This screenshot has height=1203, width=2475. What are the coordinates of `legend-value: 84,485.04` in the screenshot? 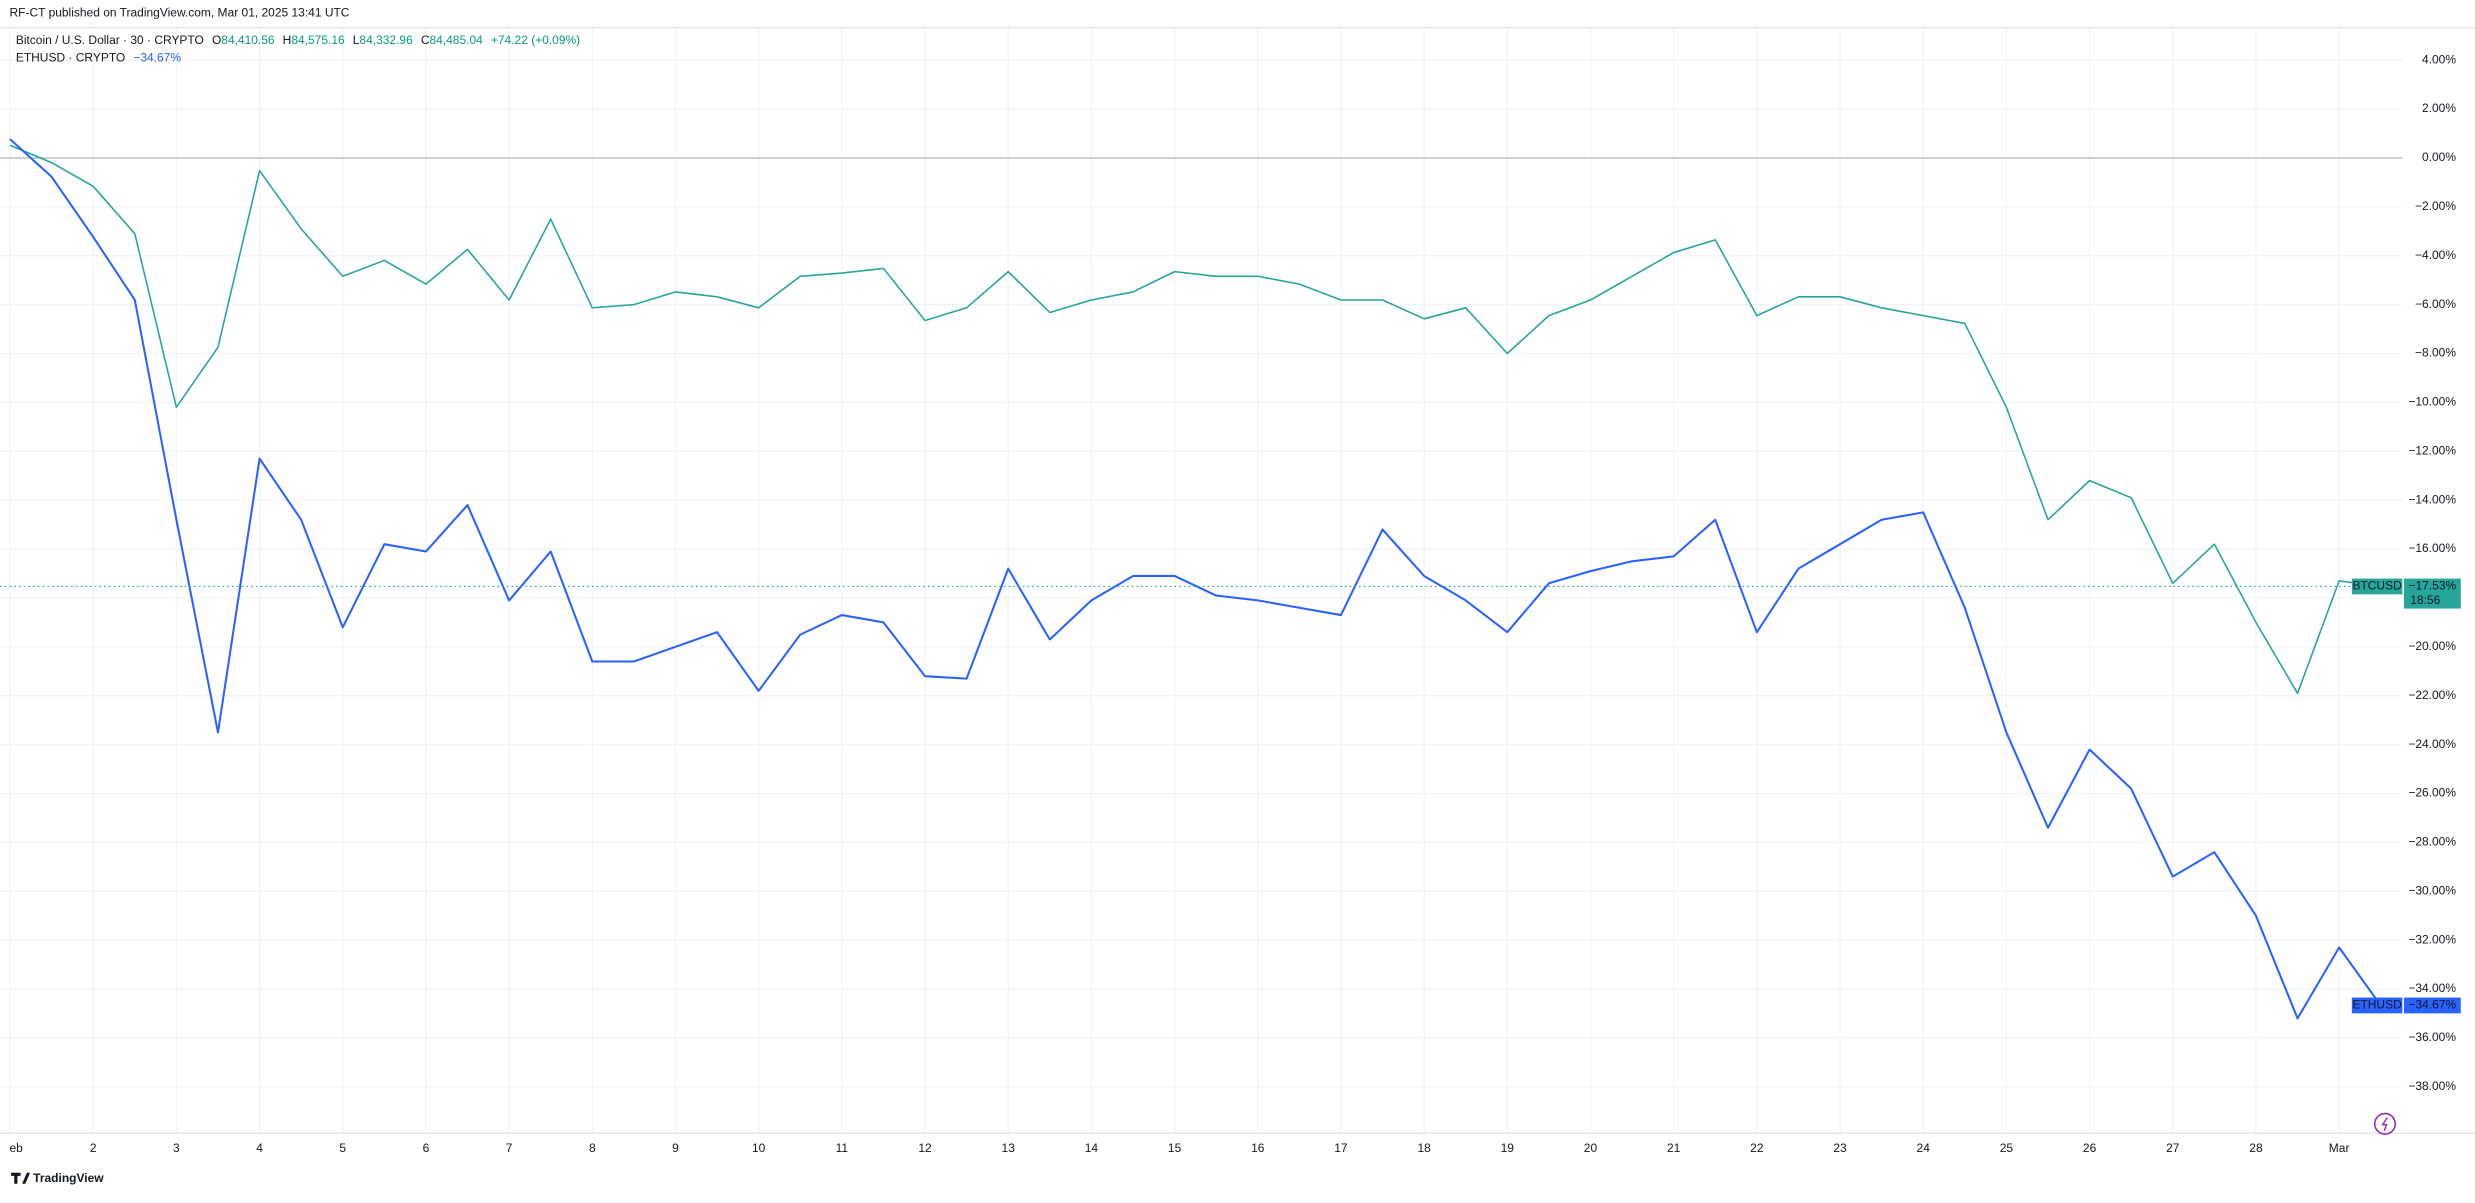 It's located at (456, 40).